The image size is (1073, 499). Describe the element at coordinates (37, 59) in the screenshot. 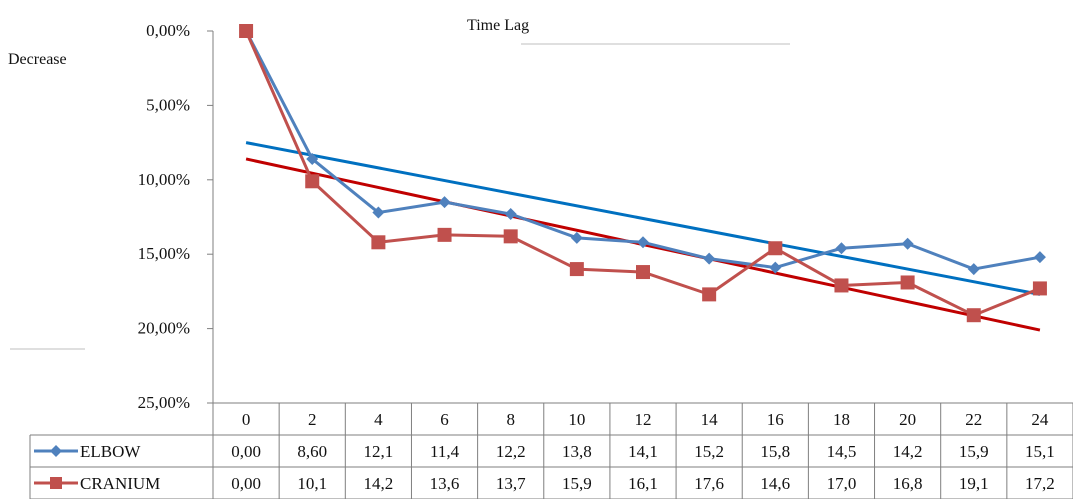

I see `y-axis-label: Decrease` at that location.